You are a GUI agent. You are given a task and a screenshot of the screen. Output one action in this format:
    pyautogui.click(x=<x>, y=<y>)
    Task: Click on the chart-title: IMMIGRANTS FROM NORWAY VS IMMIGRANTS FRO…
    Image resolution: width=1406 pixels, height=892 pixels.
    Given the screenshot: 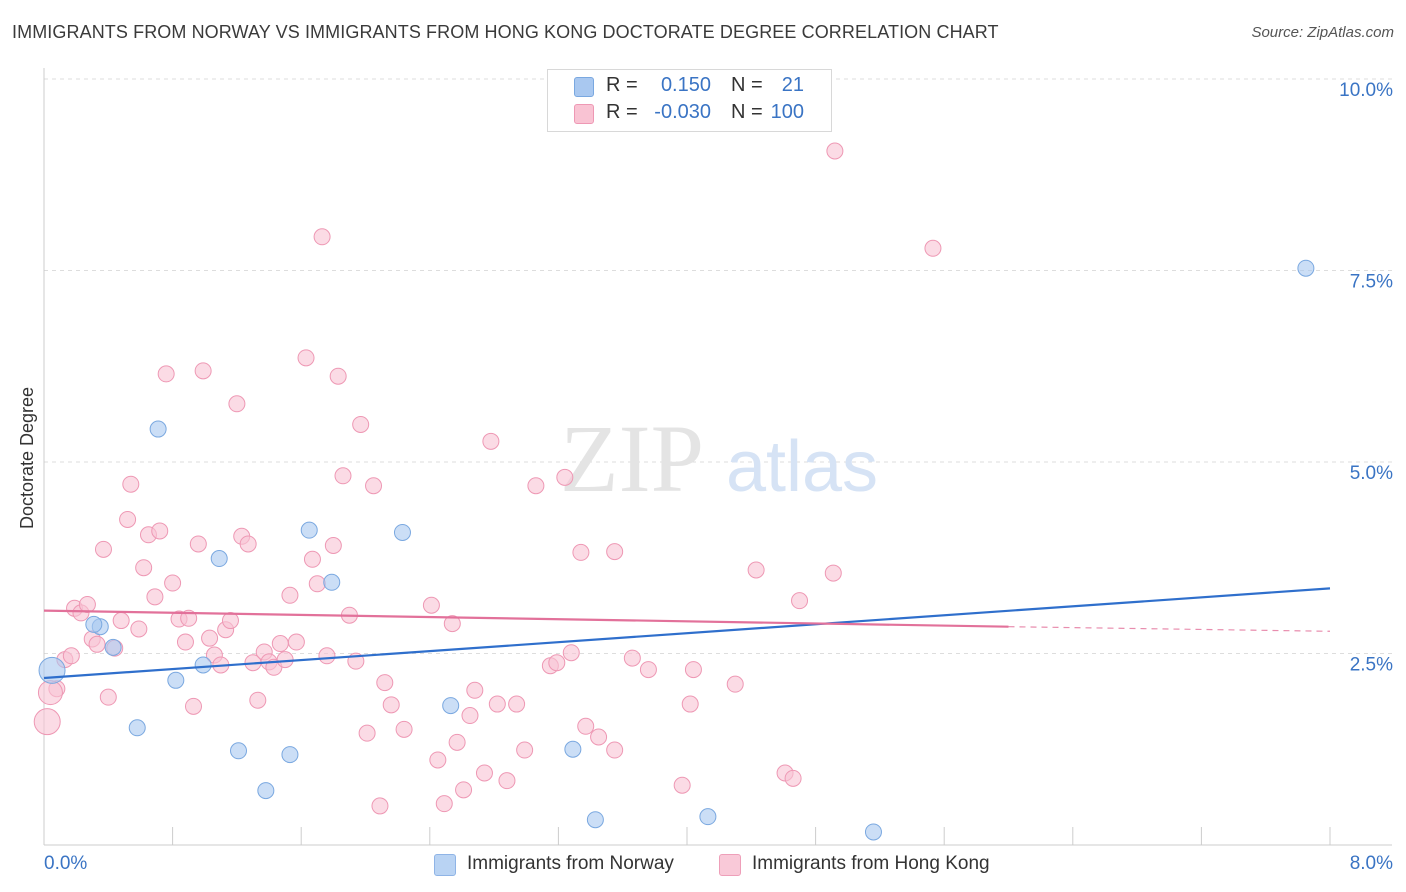 What is the action you would take?
    pyautogui.click(x=505, y=32)
    